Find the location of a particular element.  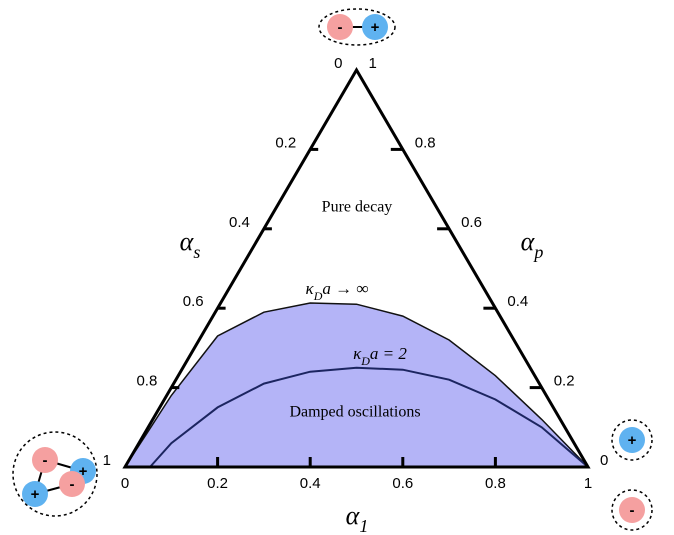

x-axis-label-part: α is located at coordinates (353, 515).